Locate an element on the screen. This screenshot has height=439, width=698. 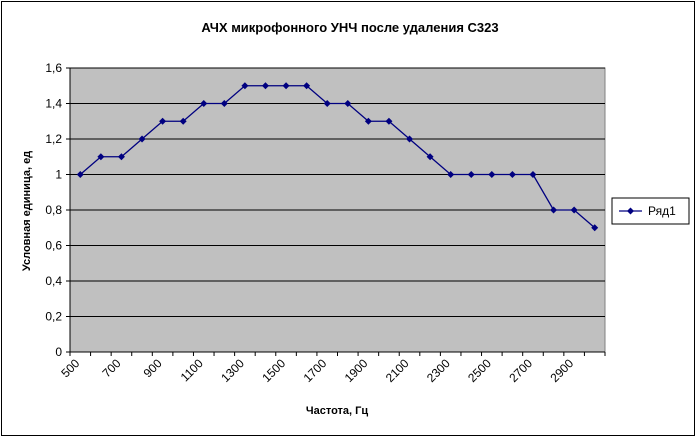
x-tick-label: 700 is located at coordinates (111, 368).